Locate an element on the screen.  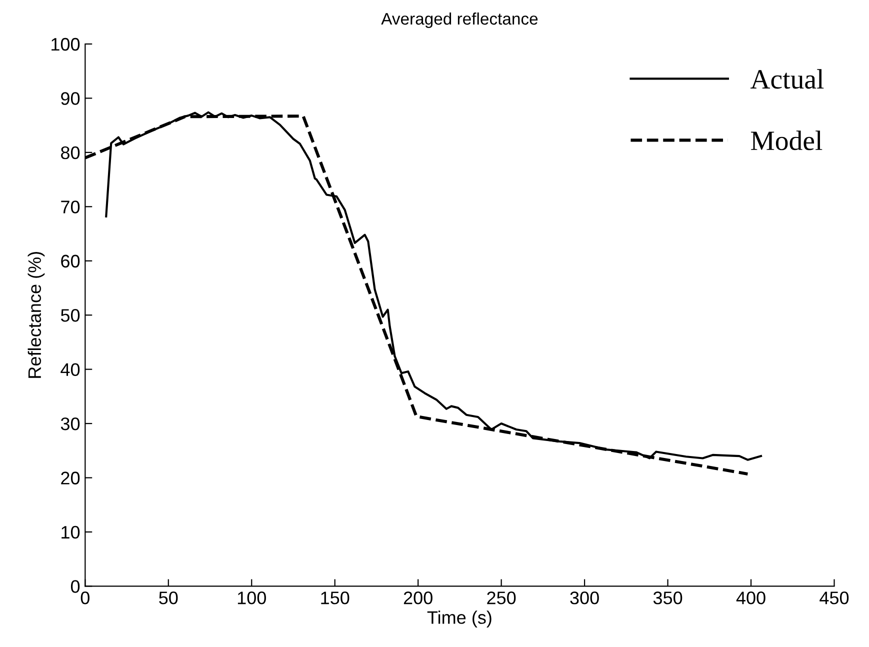
x-tick-label: 350 is located at coordinates (667, 598).